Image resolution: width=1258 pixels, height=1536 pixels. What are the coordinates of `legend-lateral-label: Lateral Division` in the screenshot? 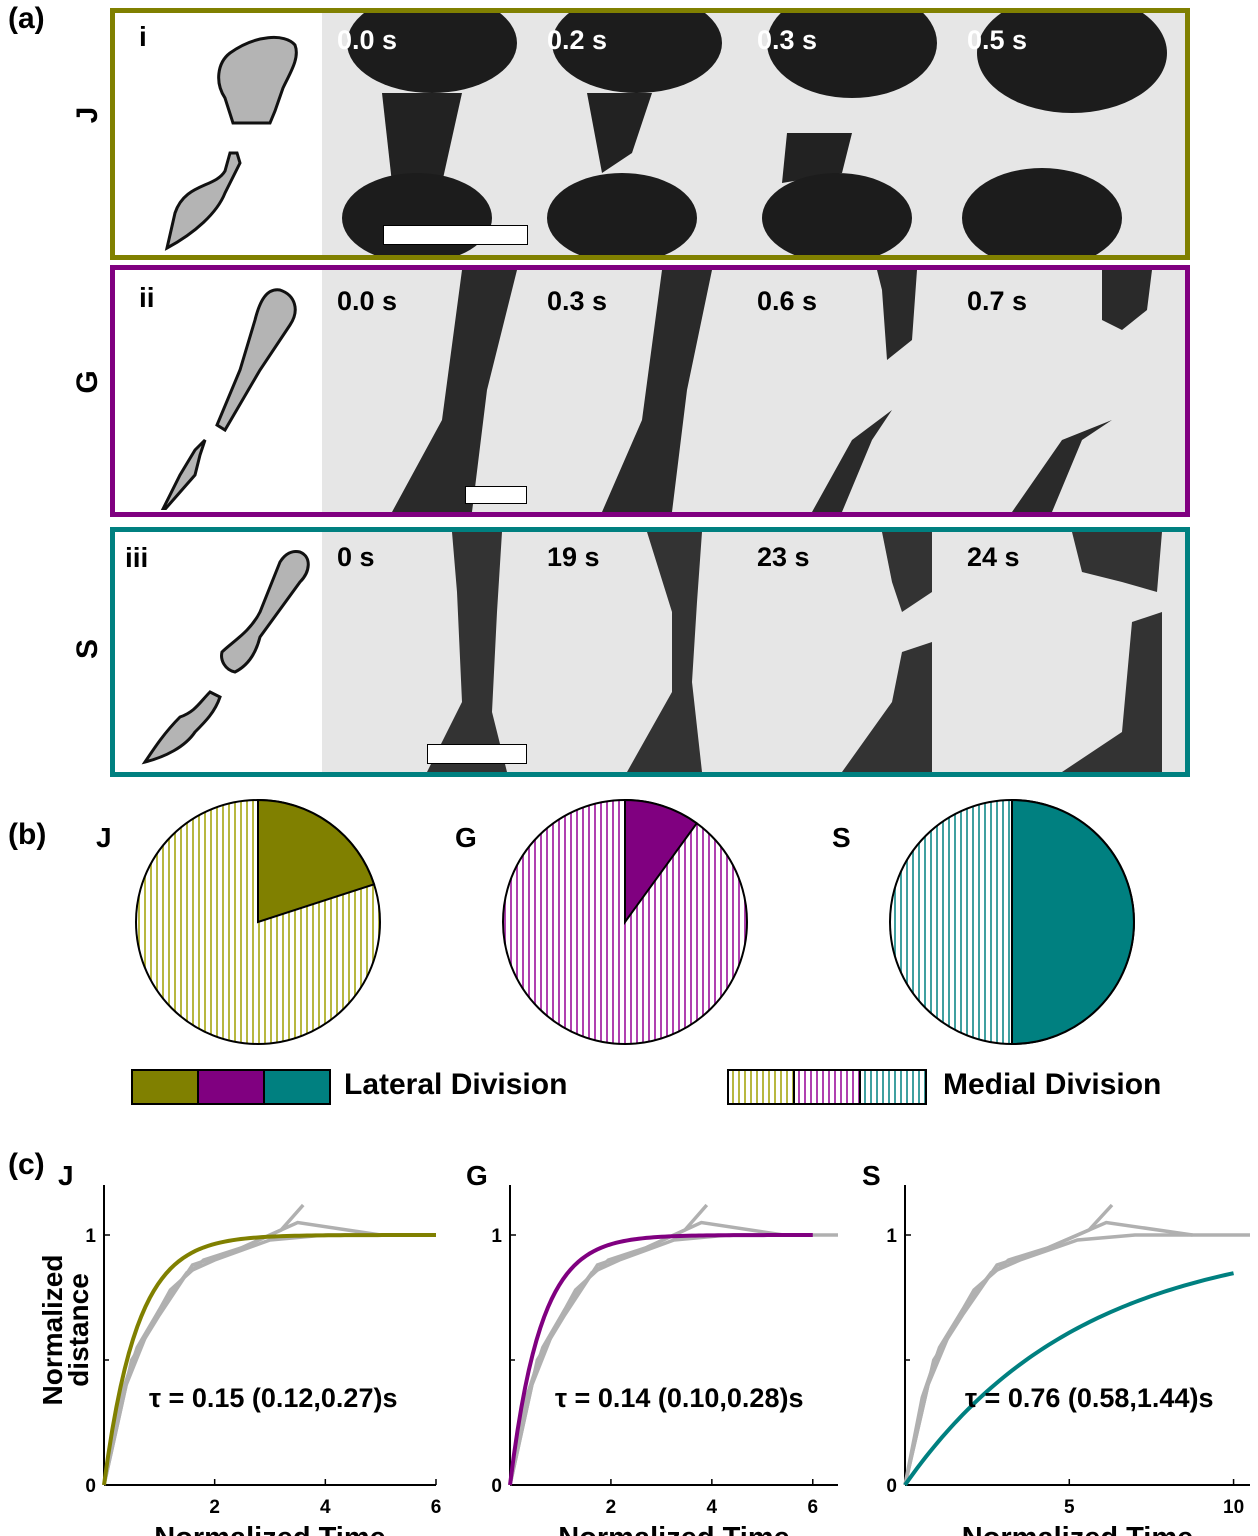 It's located at (456, 1084).